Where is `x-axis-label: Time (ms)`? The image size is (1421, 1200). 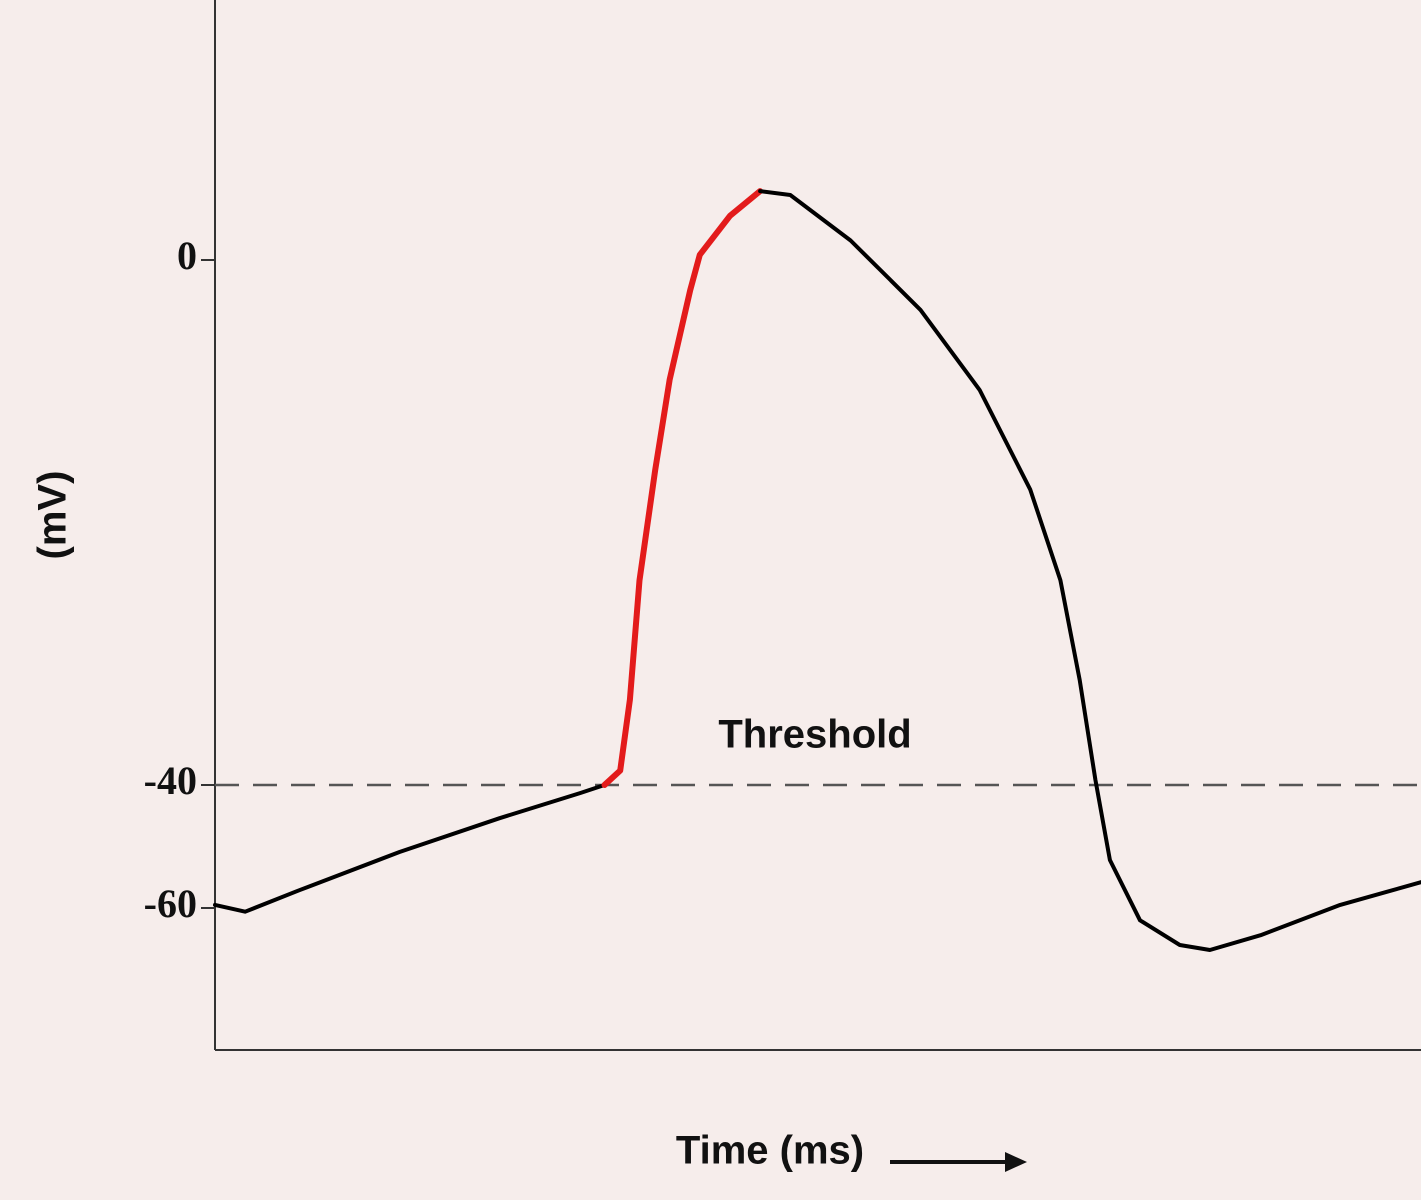 x-axis-label: Time (ms) is located at coordinates (770, 1151).